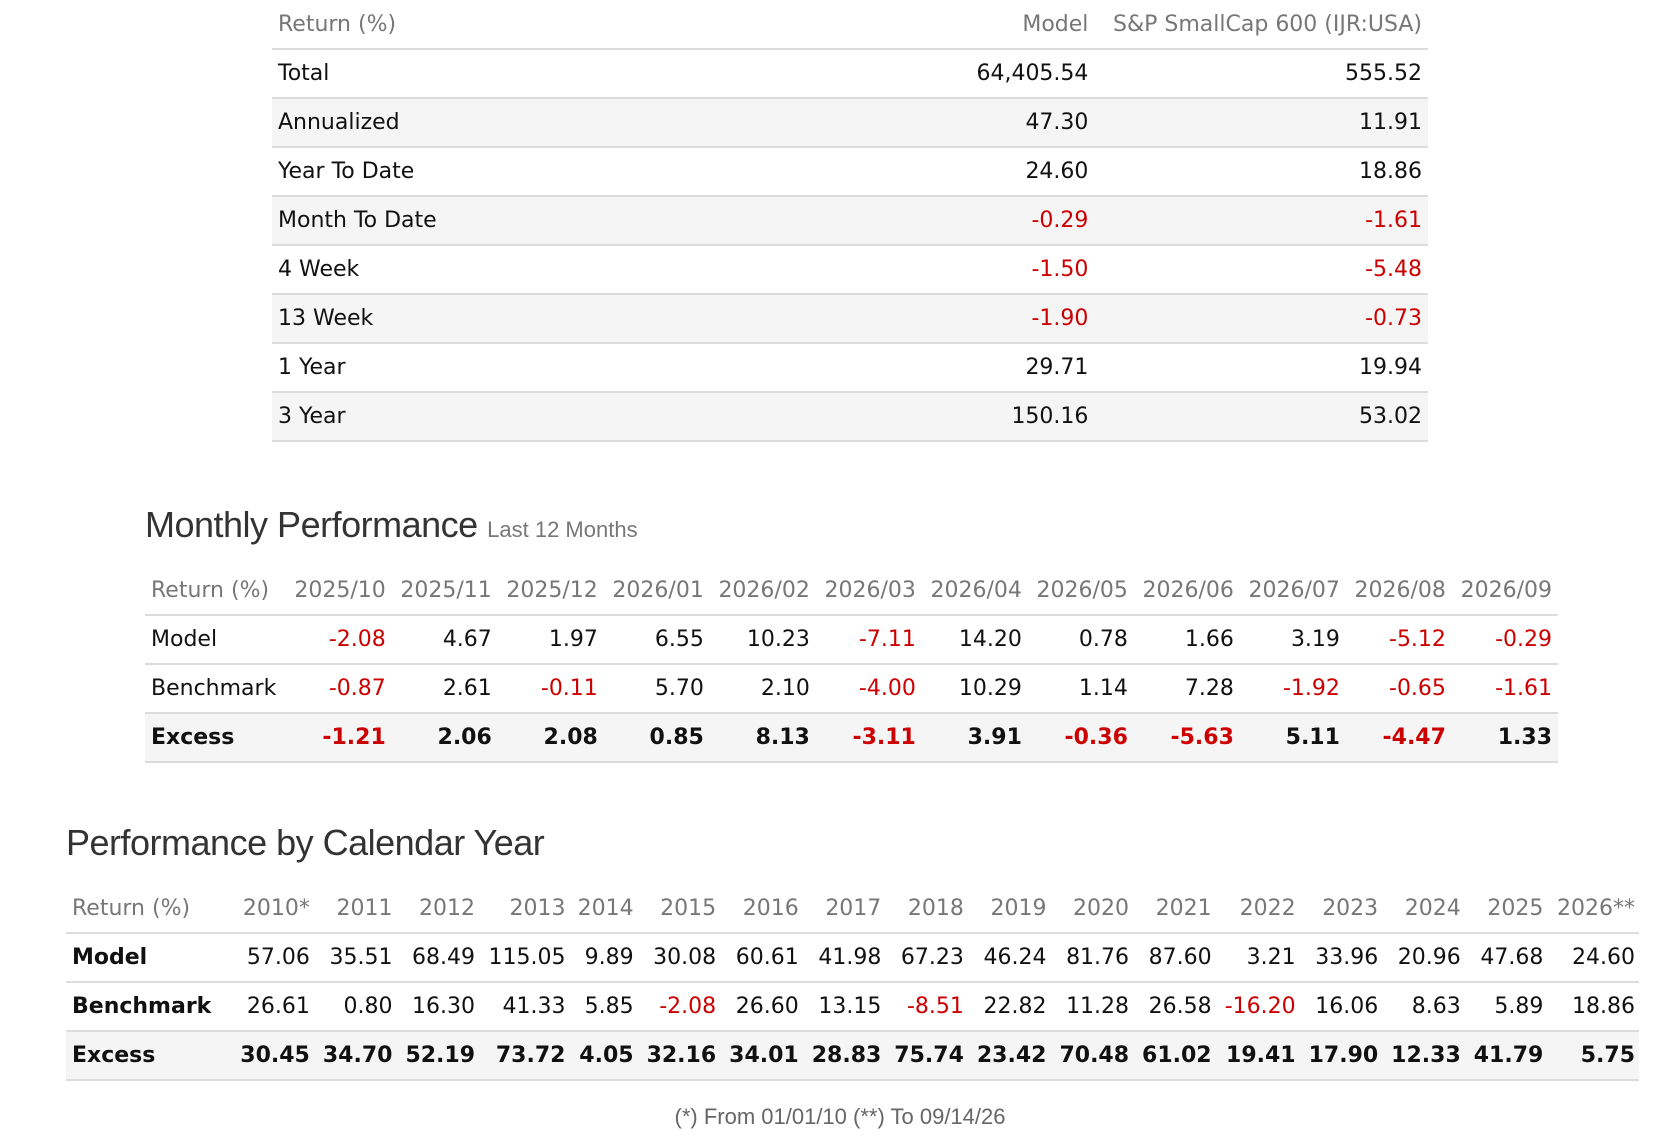  I want to click on calendar-value: 26.61, so click(272, 1007).